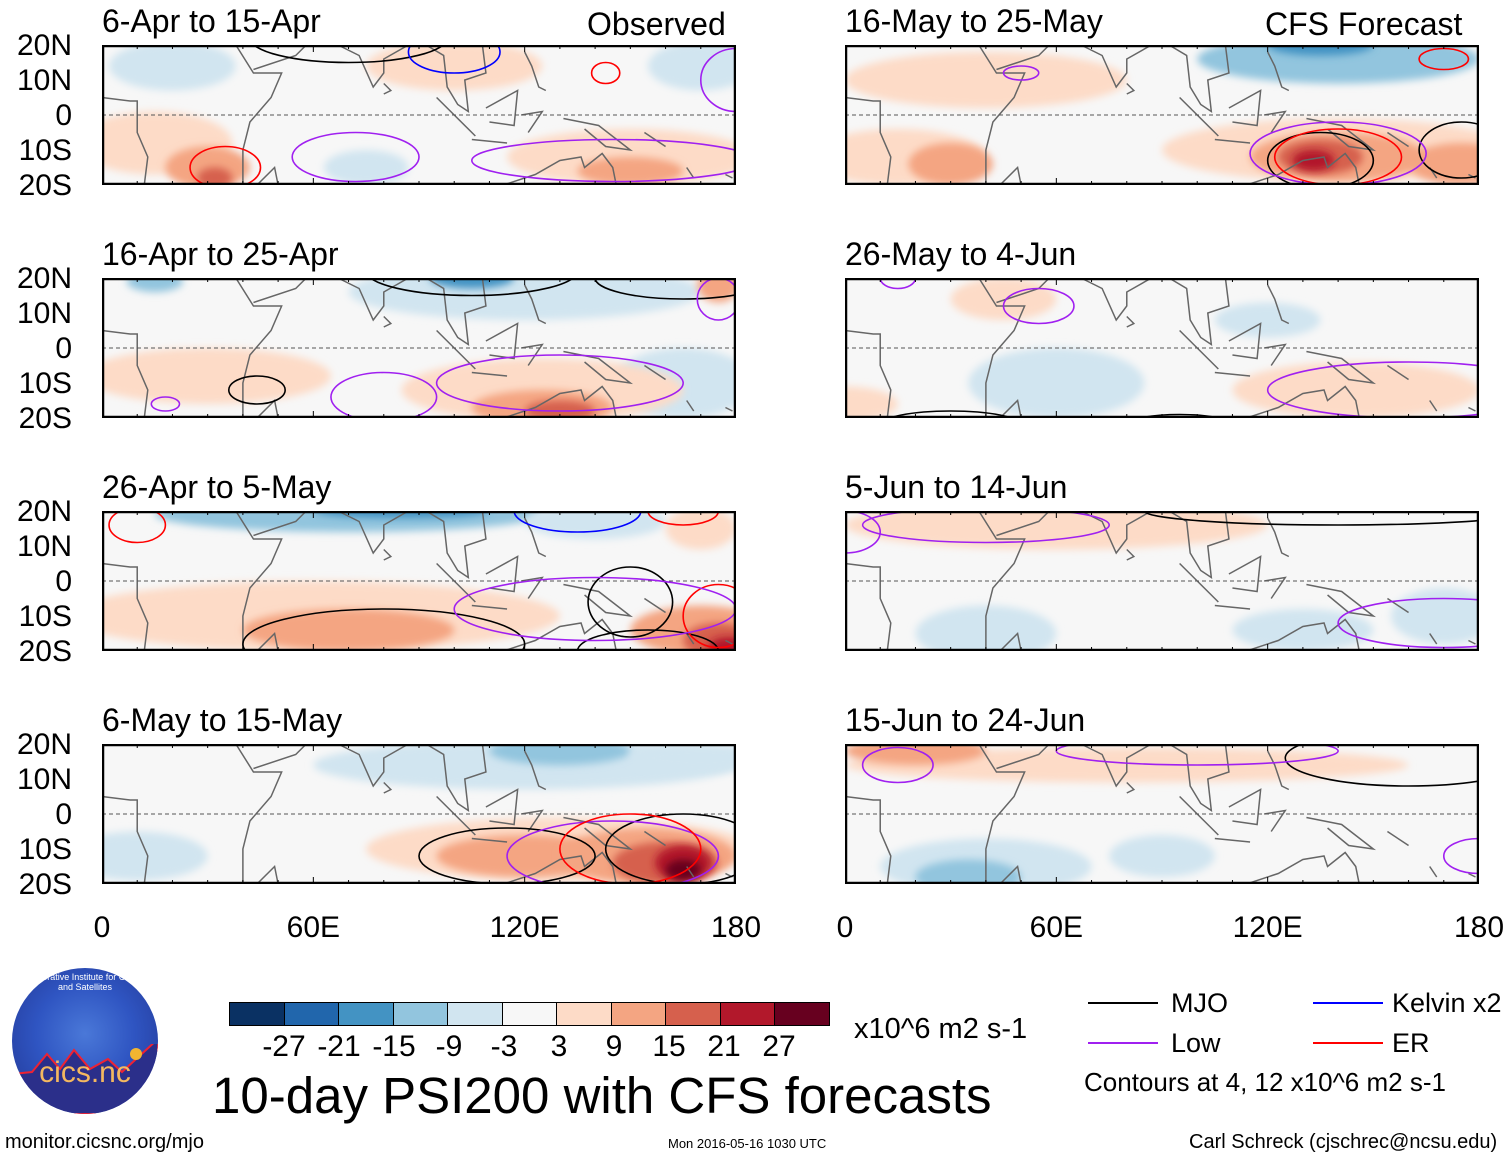 The image size is (1510, 1158). Describe the element at coordinates (961, 254) in the screenshot. I see `panel-title: 26-May to 4-Jun` at that location.